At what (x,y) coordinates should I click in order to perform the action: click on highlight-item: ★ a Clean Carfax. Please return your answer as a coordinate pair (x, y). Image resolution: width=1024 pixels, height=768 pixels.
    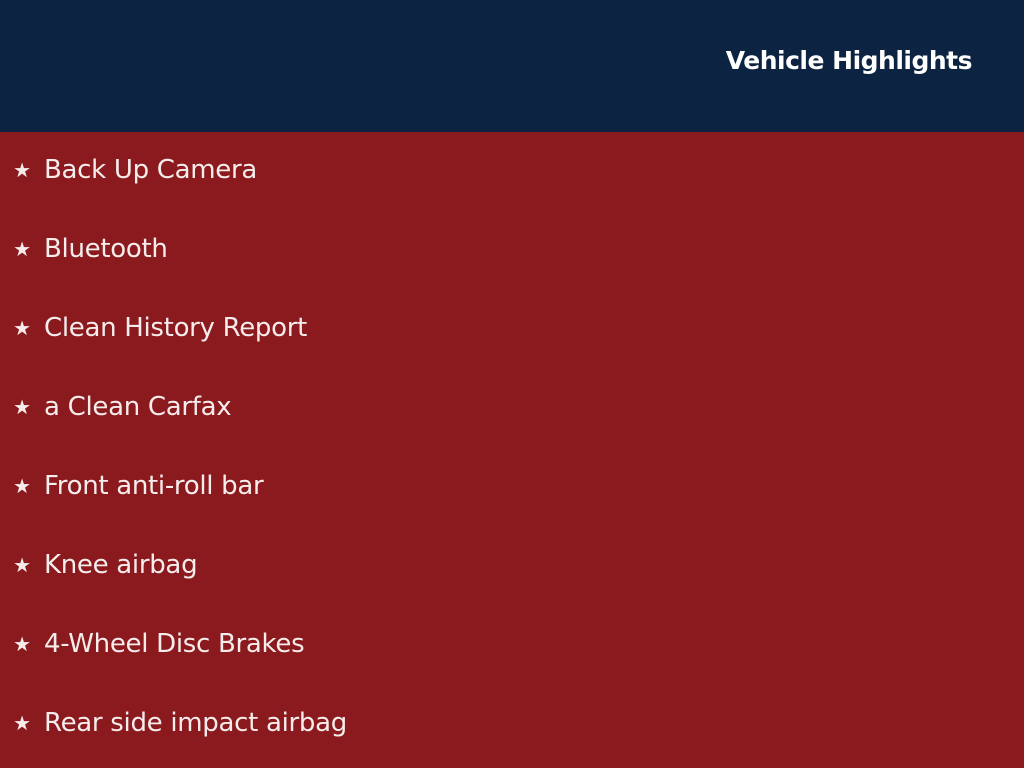
    Looking at the image, I should click on (120, 407).